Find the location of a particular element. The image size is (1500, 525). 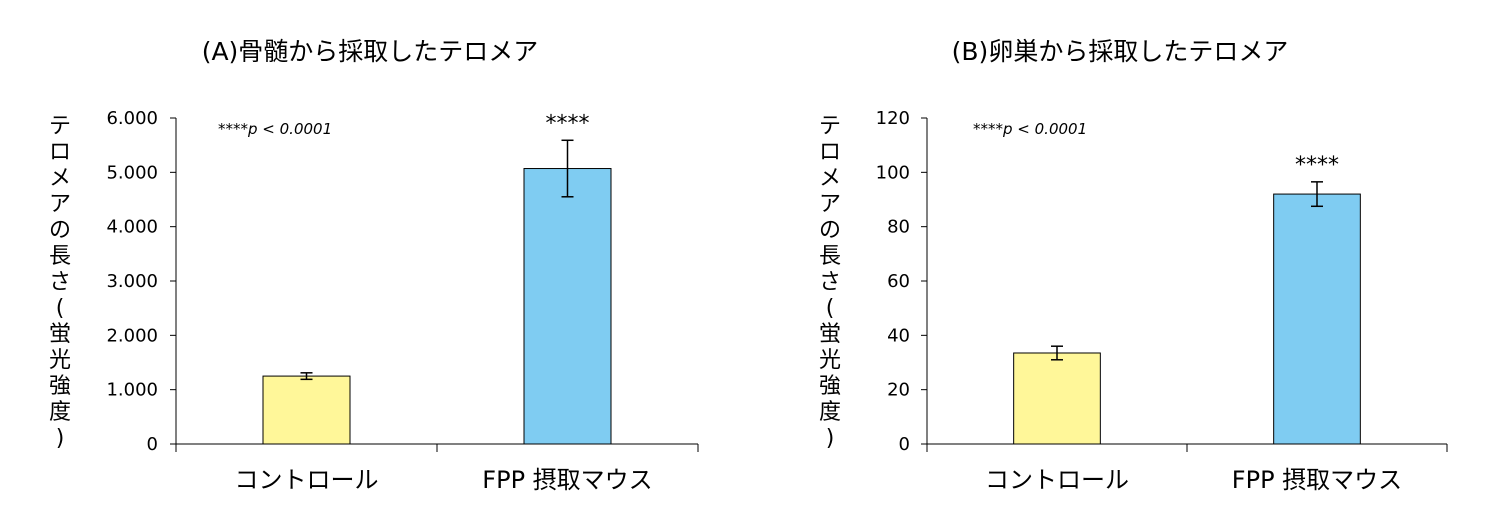

chart-title: (A)骨髄から採取したテロメア is located at coordinates (370, 51).